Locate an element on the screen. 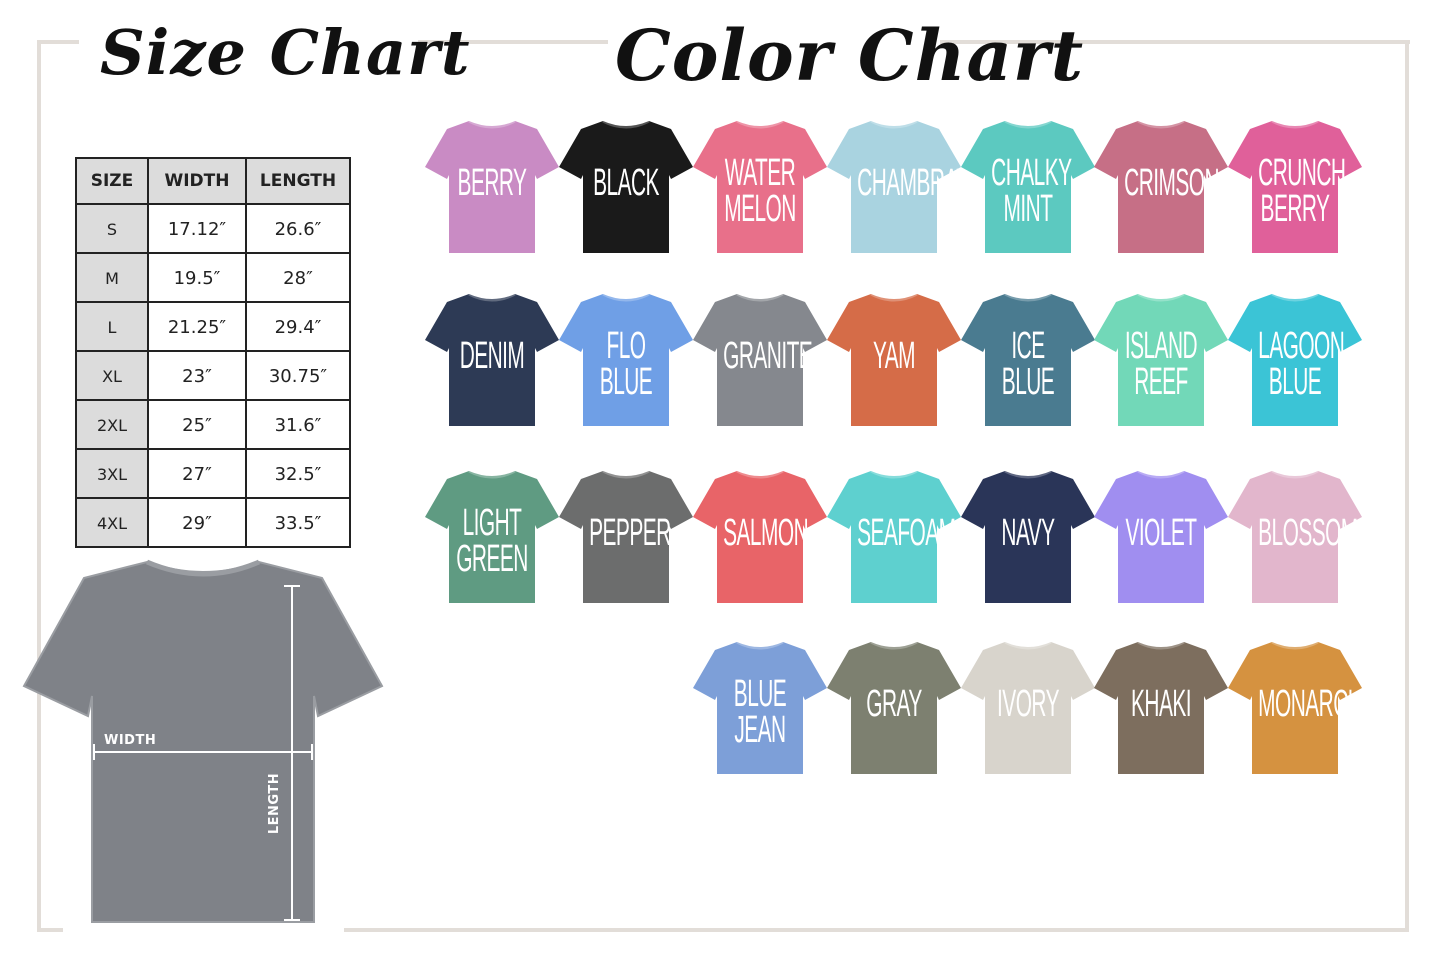 This screenshot has height=963, width=1445. size-row: S 17.12″ 26.6″ is located at coordinates (213, 228).